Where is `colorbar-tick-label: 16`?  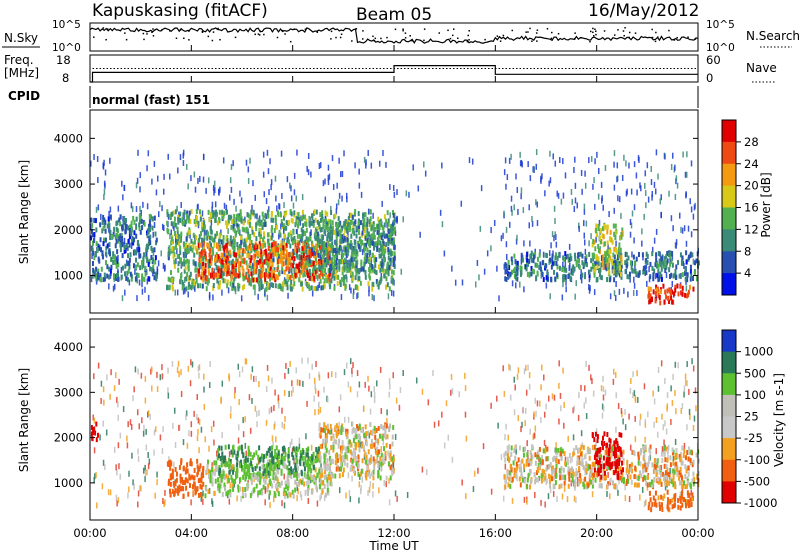
colorbar-tick-label: 16 is located at coordinates (751, 208).